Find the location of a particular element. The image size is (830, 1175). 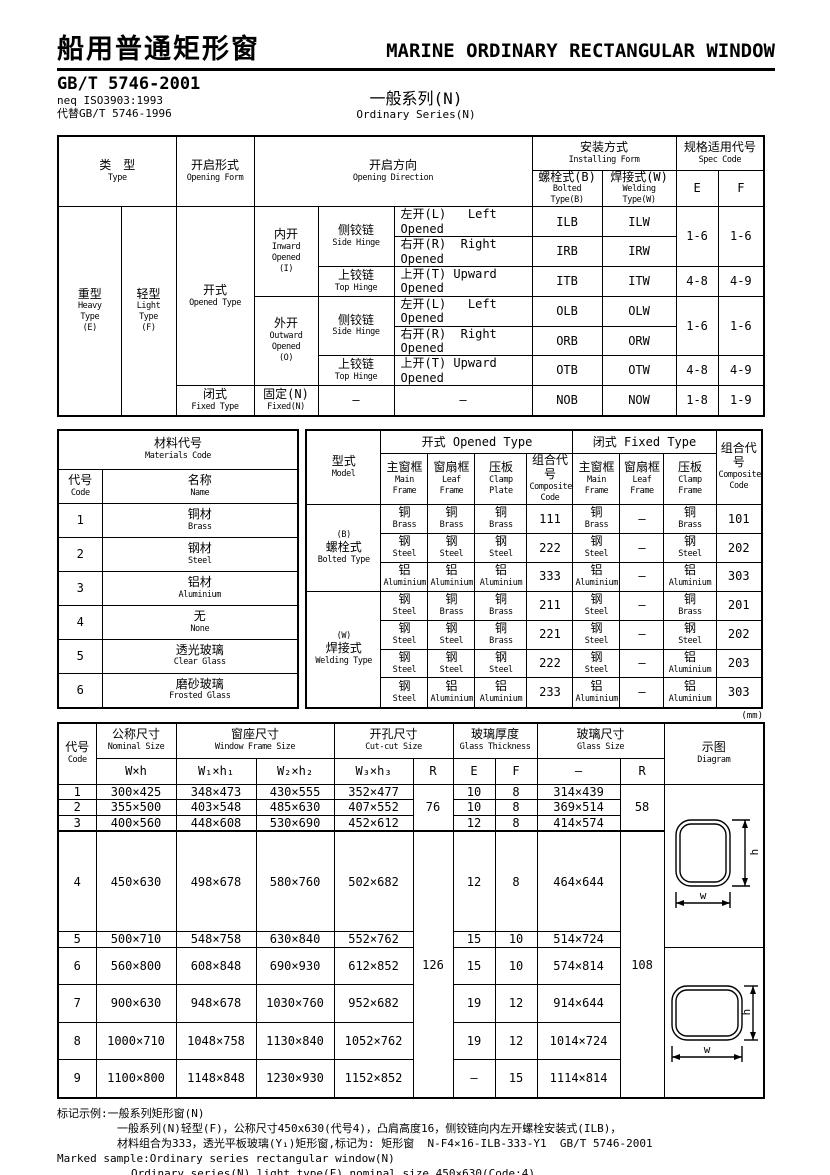

table-cell: 1030×760 is located at coordinates (295, 1003).